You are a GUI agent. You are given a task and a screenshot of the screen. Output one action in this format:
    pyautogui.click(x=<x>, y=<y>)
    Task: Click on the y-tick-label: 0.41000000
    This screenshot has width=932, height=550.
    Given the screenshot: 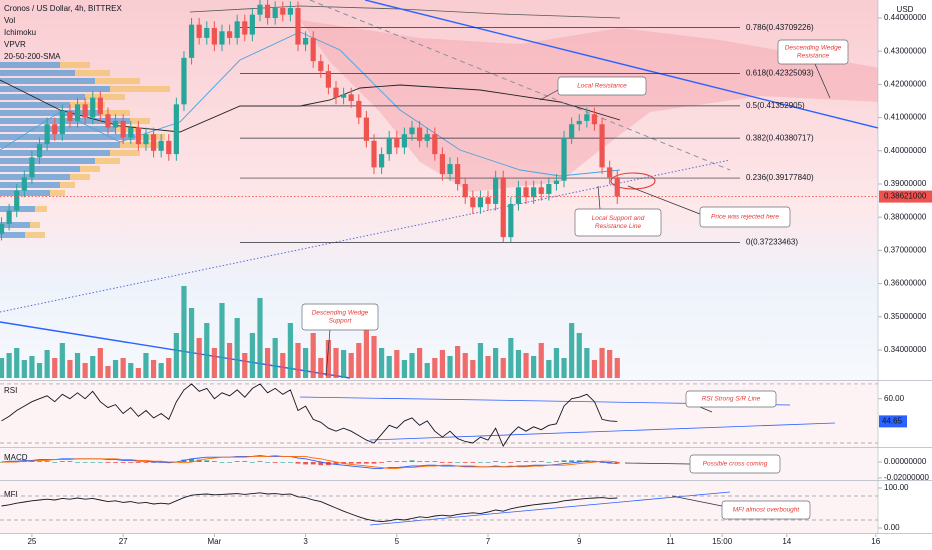 What is the action you would take?
    pyautogui.click(x=905, y=117)
    